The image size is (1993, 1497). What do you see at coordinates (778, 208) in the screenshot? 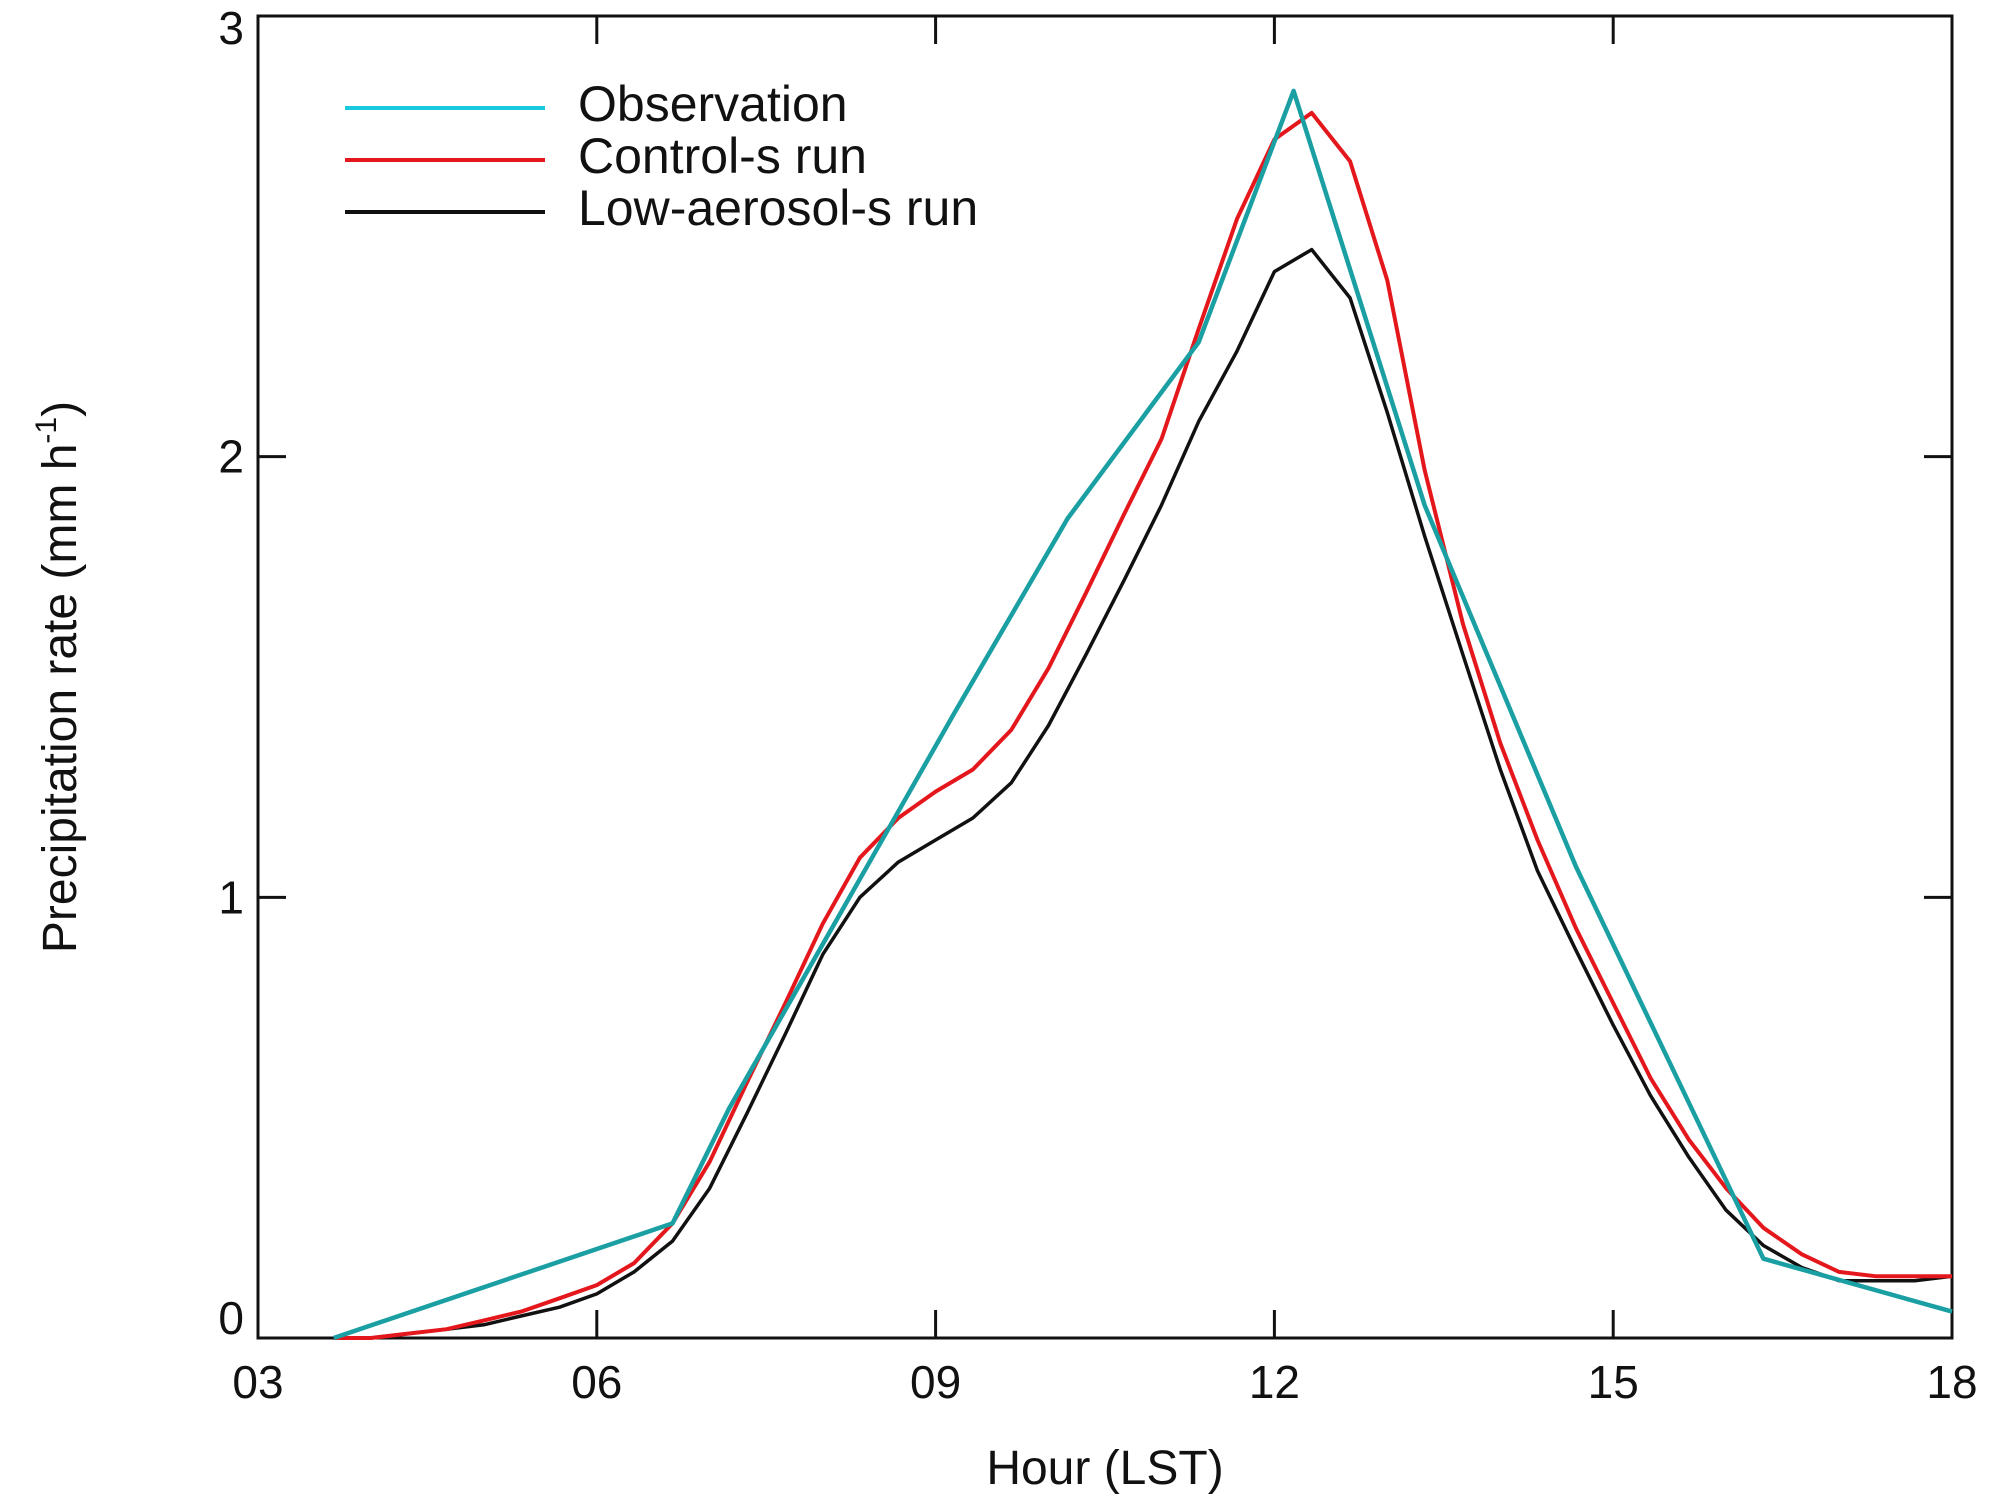
I see `legend-label-low-aerosol-s-run: Low-aerosol-s run` at bounding box center [778, 208].